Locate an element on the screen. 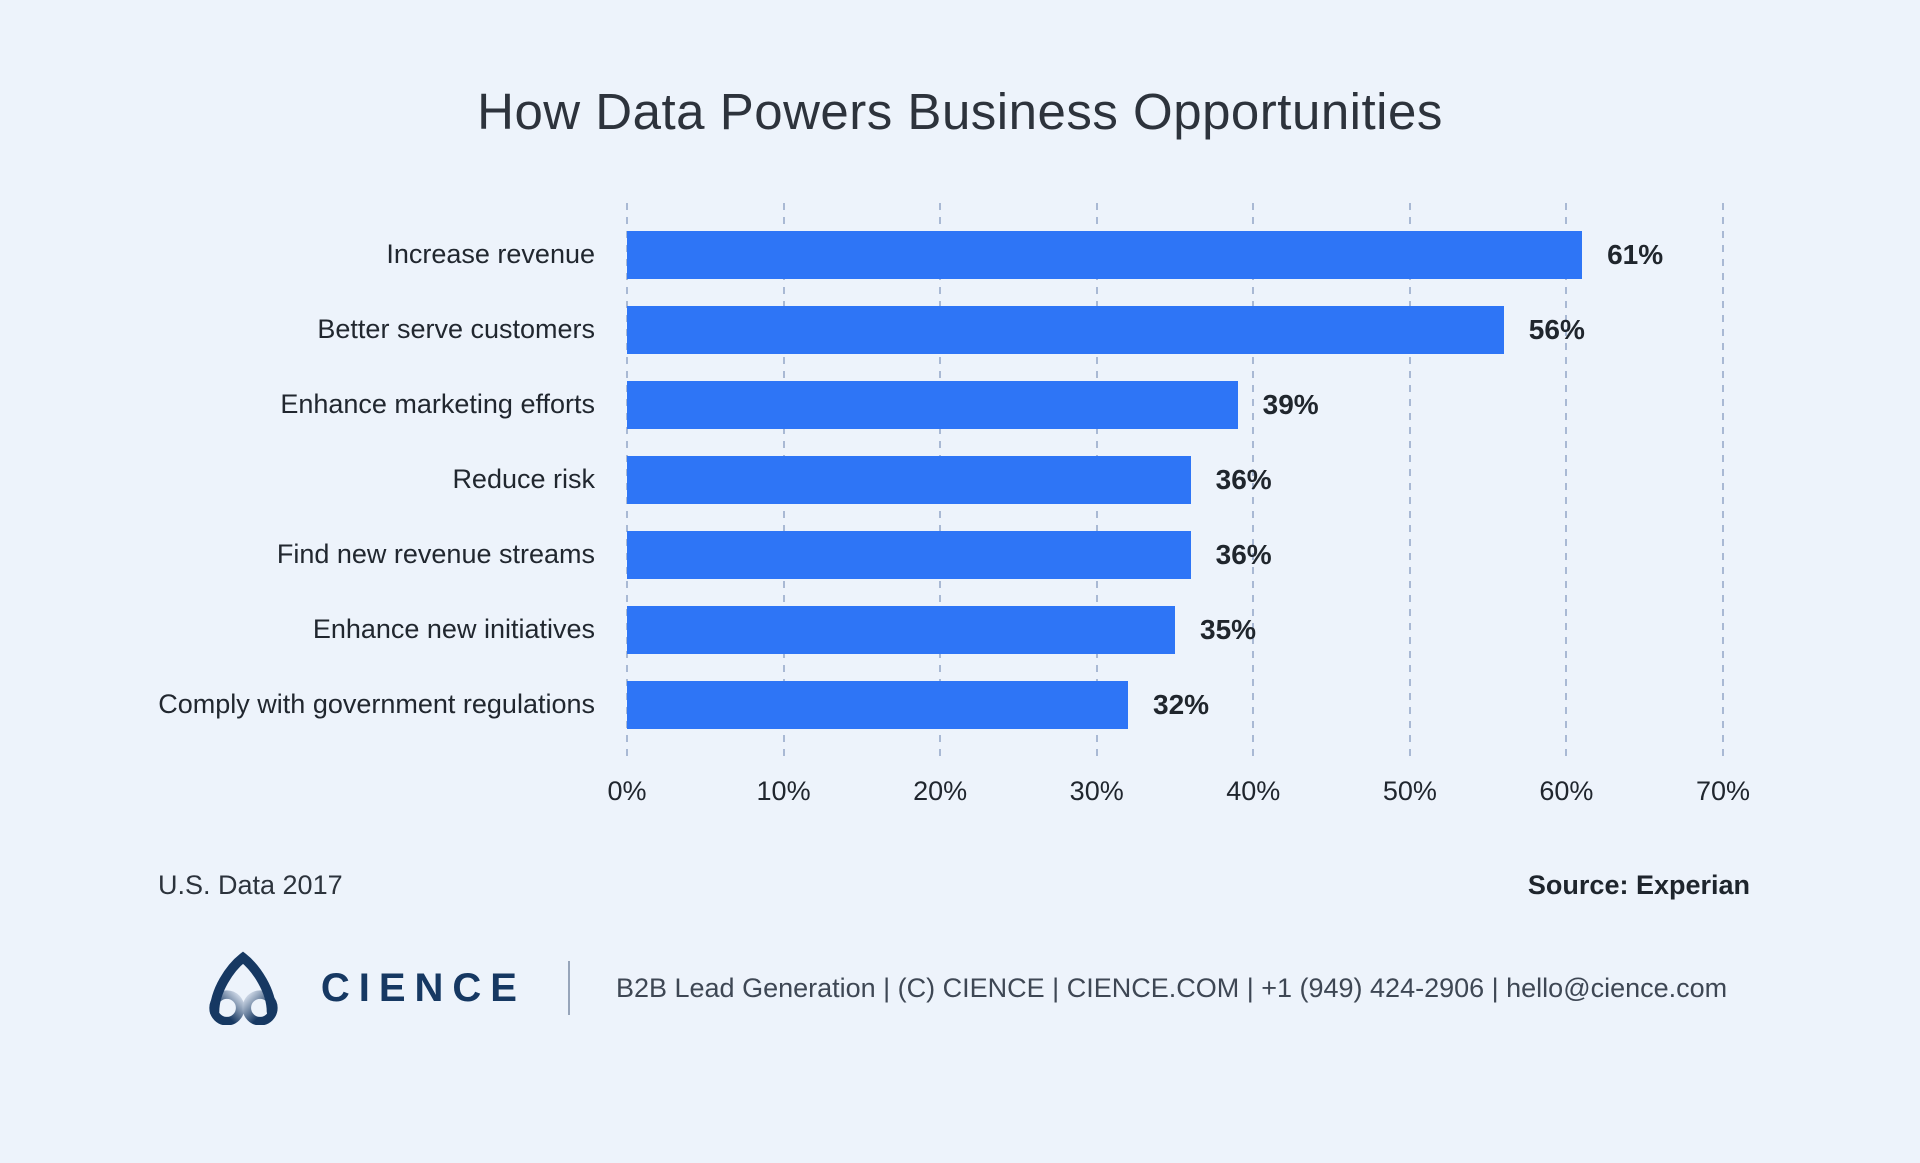  bar-row: Find new revenue streams 36% is located at coordinates (940, 554).